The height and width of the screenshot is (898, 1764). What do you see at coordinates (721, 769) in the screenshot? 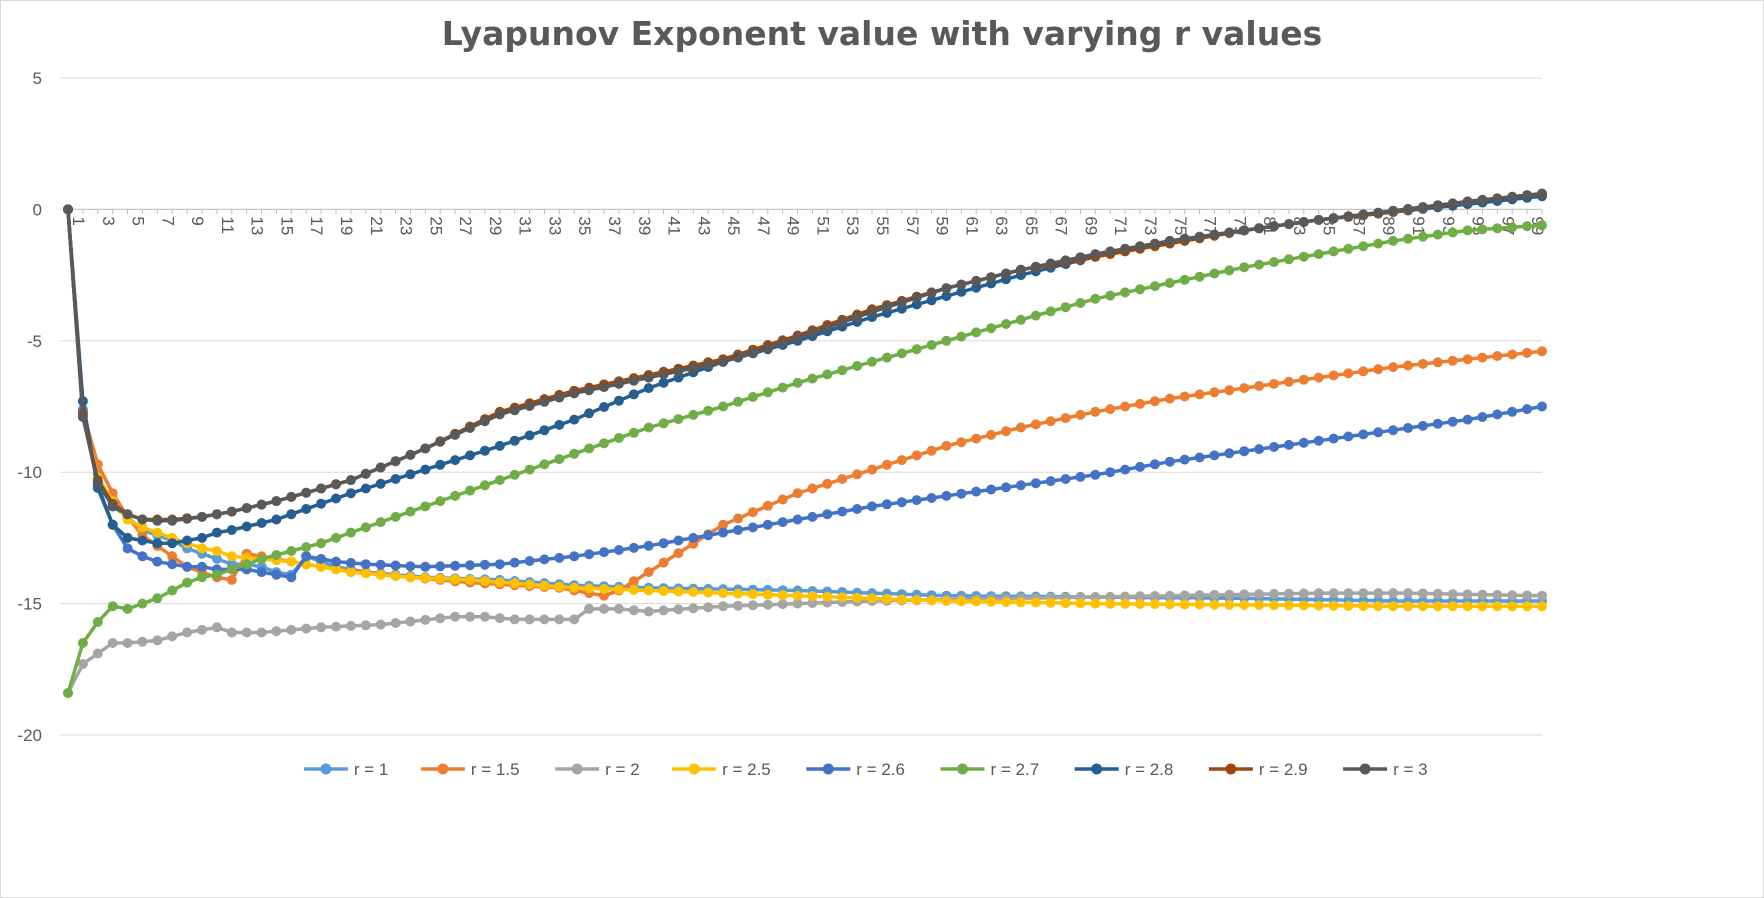
I see `legend-item: r = 2.5` at bounding box center [721, 769].